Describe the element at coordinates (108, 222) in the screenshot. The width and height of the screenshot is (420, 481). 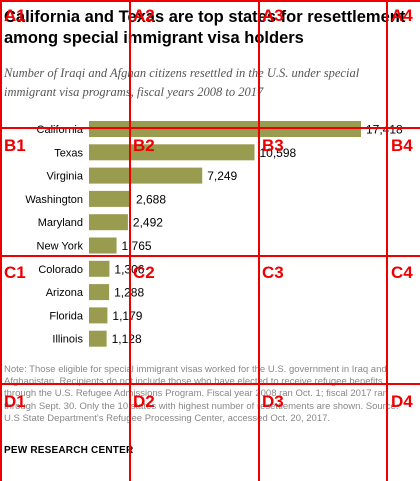
I see `bar-maryland` at that location.